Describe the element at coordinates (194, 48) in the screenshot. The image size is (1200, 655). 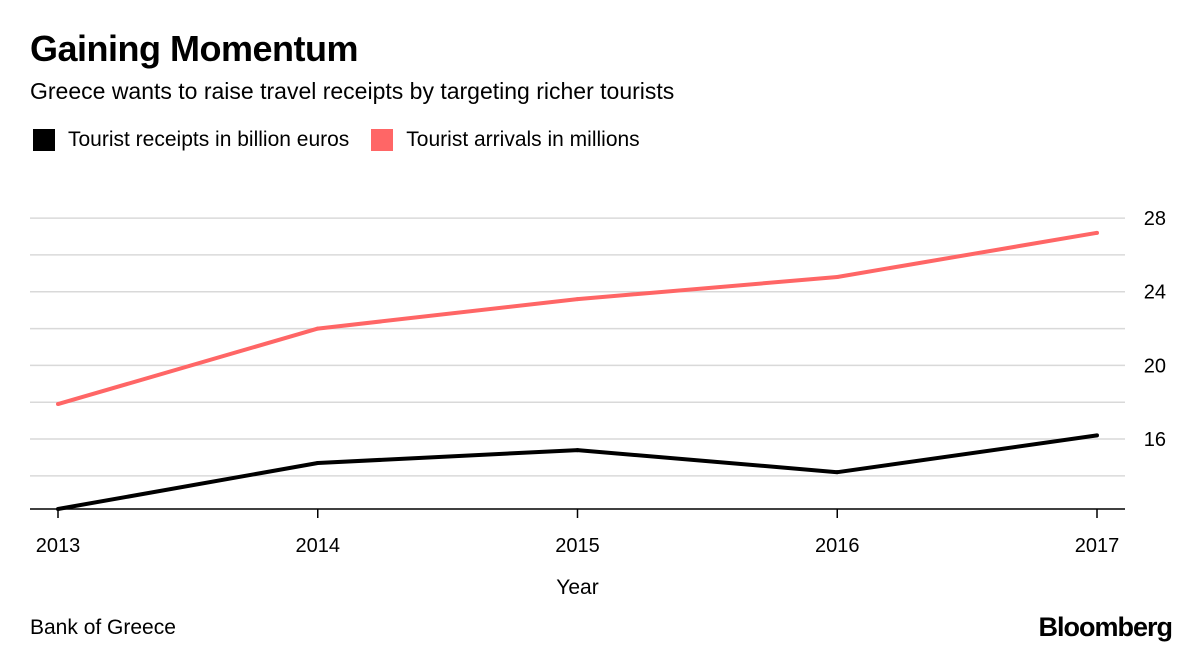
I see `chart-title: Gaining Momentum` at that location.